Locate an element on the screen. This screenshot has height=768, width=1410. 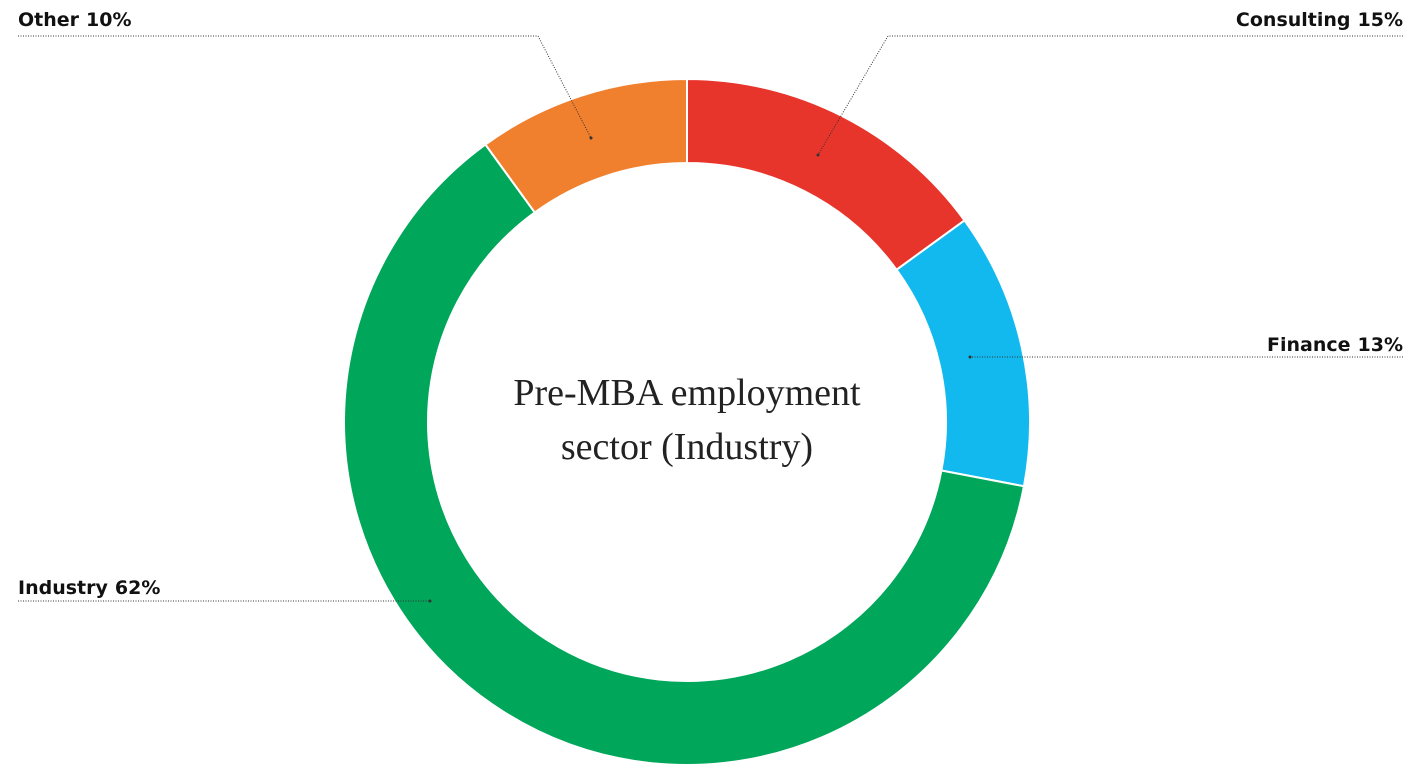
label-value: 15% is located at coordinates (1380, 20).